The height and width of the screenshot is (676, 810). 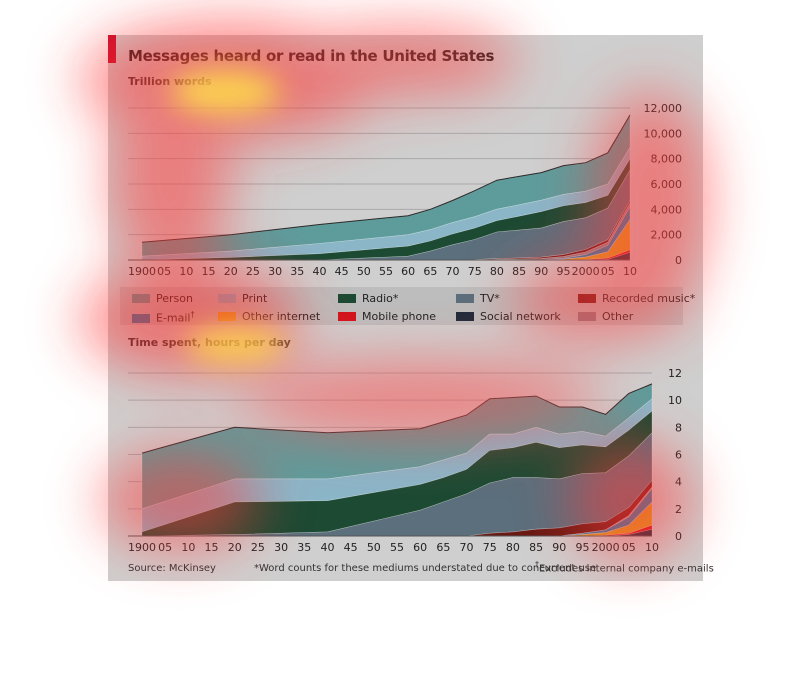 What do you see at coordinates (582, 547) in the screenshot?
I see `bottom-x-tick-label: 95` at bounding box center [582, 547].